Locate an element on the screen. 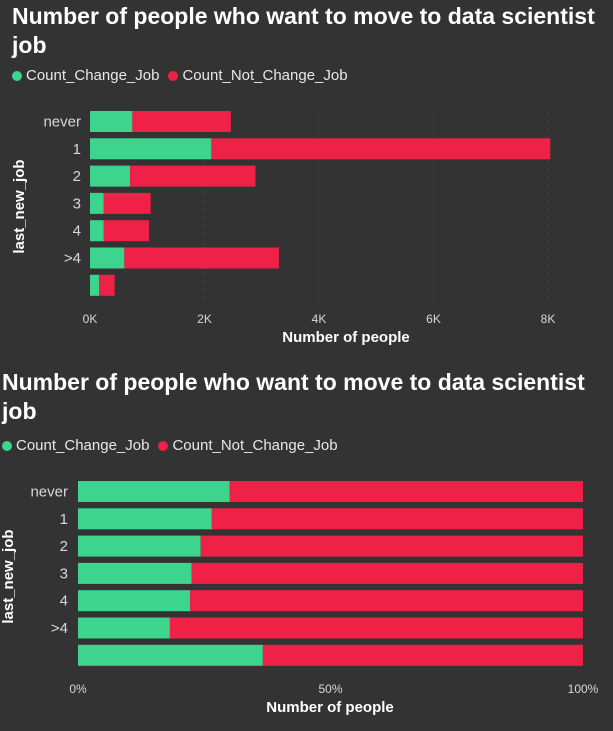 Image resolution: width=613 pixels, height=731 pixels. x-tick-label: 100% is located at coordinates (583, 689).